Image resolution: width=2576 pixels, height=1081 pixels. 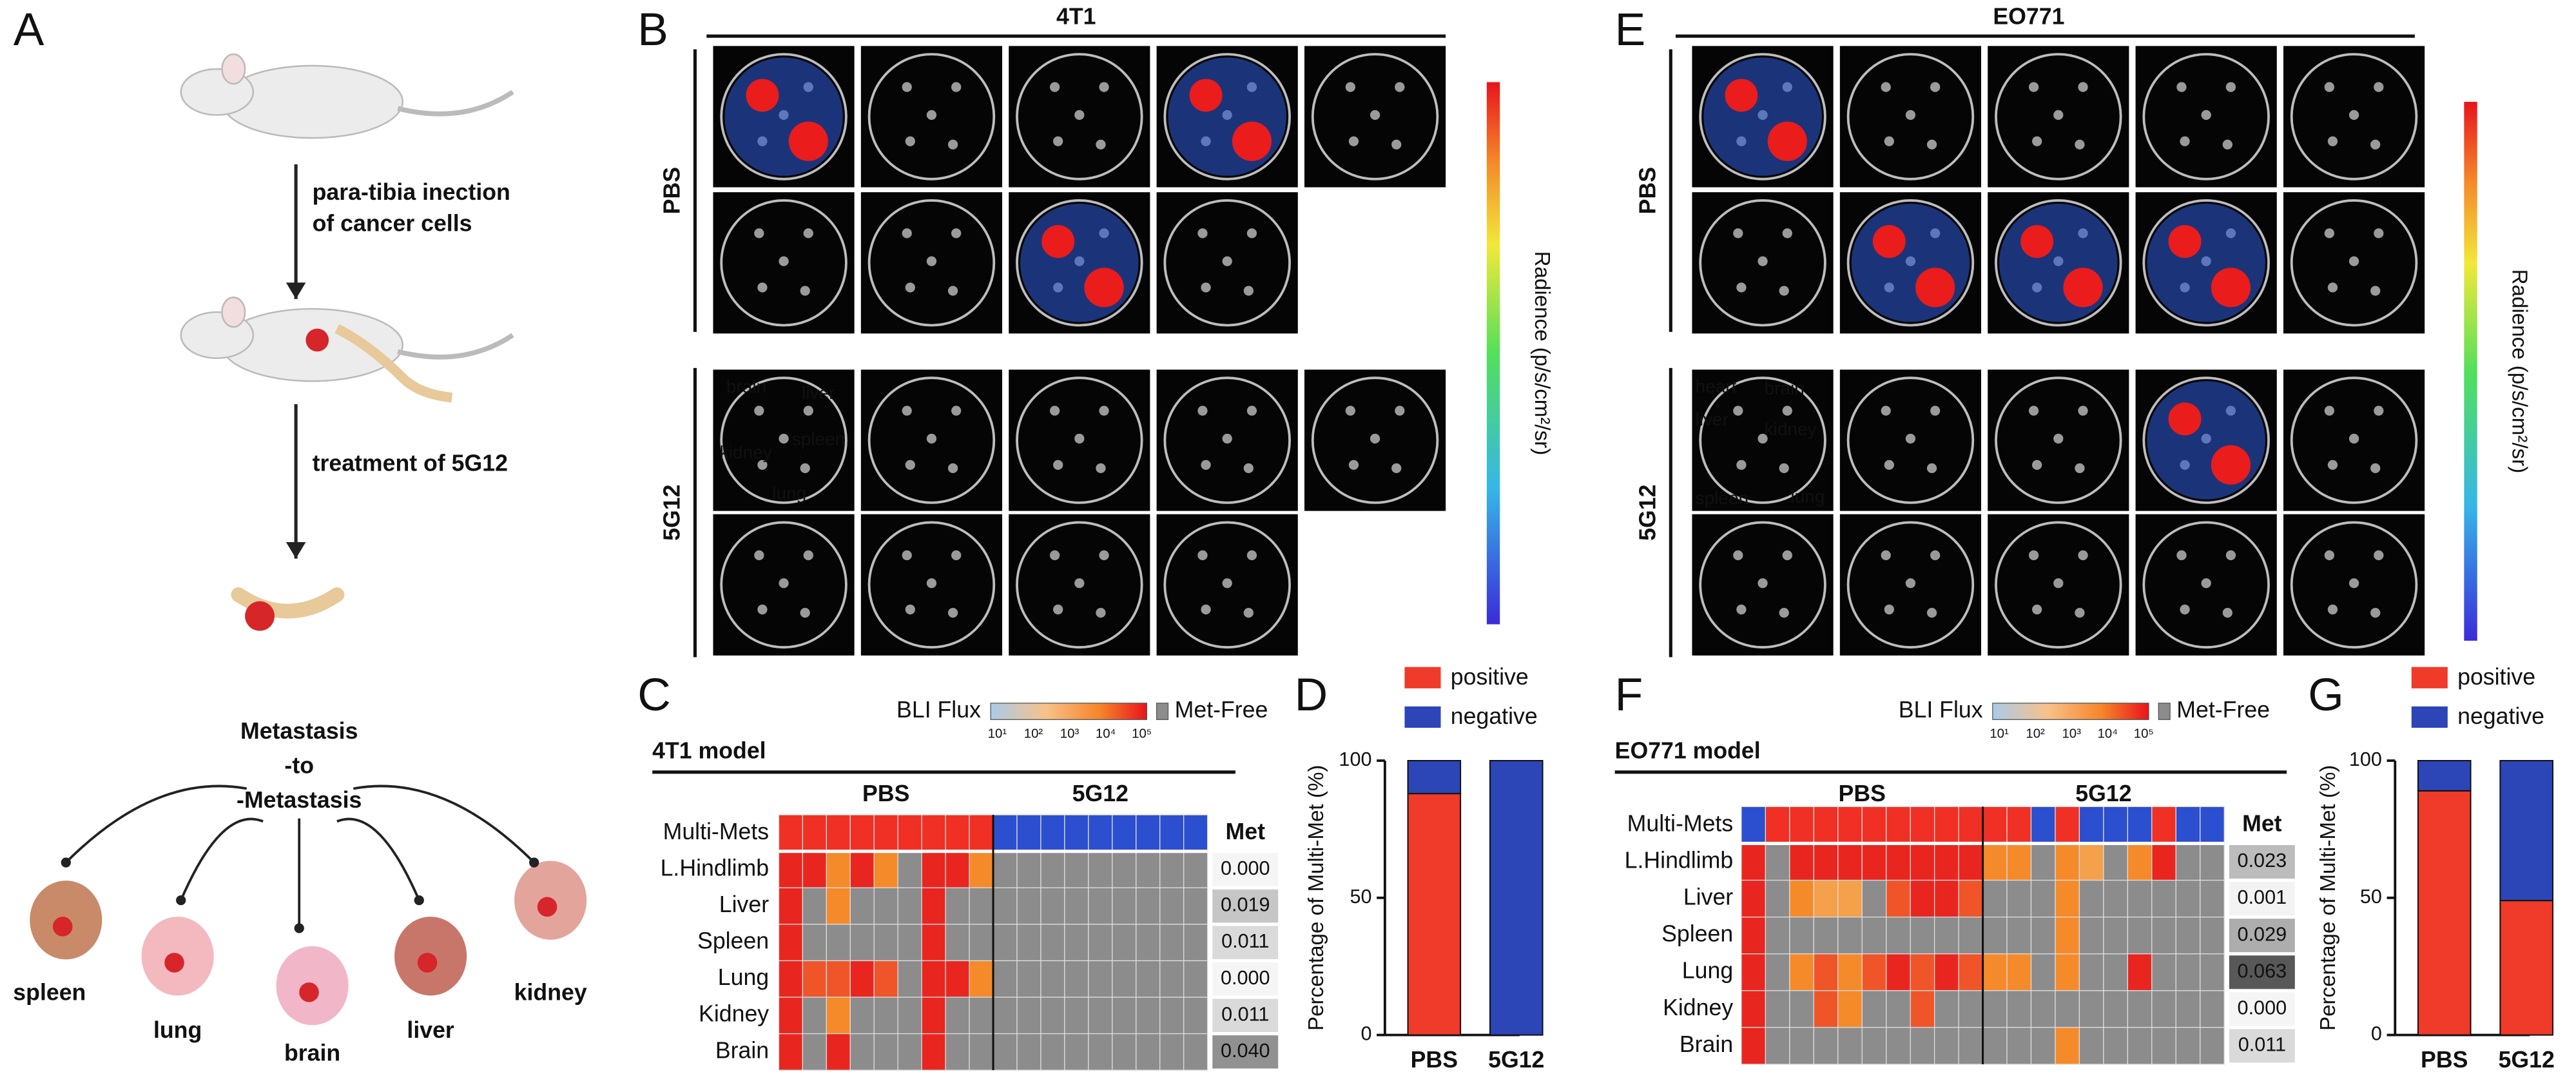 What do you see at coordinates (177, 1030) in the screenshot?
I see `label: lung` at bounding box center [177, 1030].